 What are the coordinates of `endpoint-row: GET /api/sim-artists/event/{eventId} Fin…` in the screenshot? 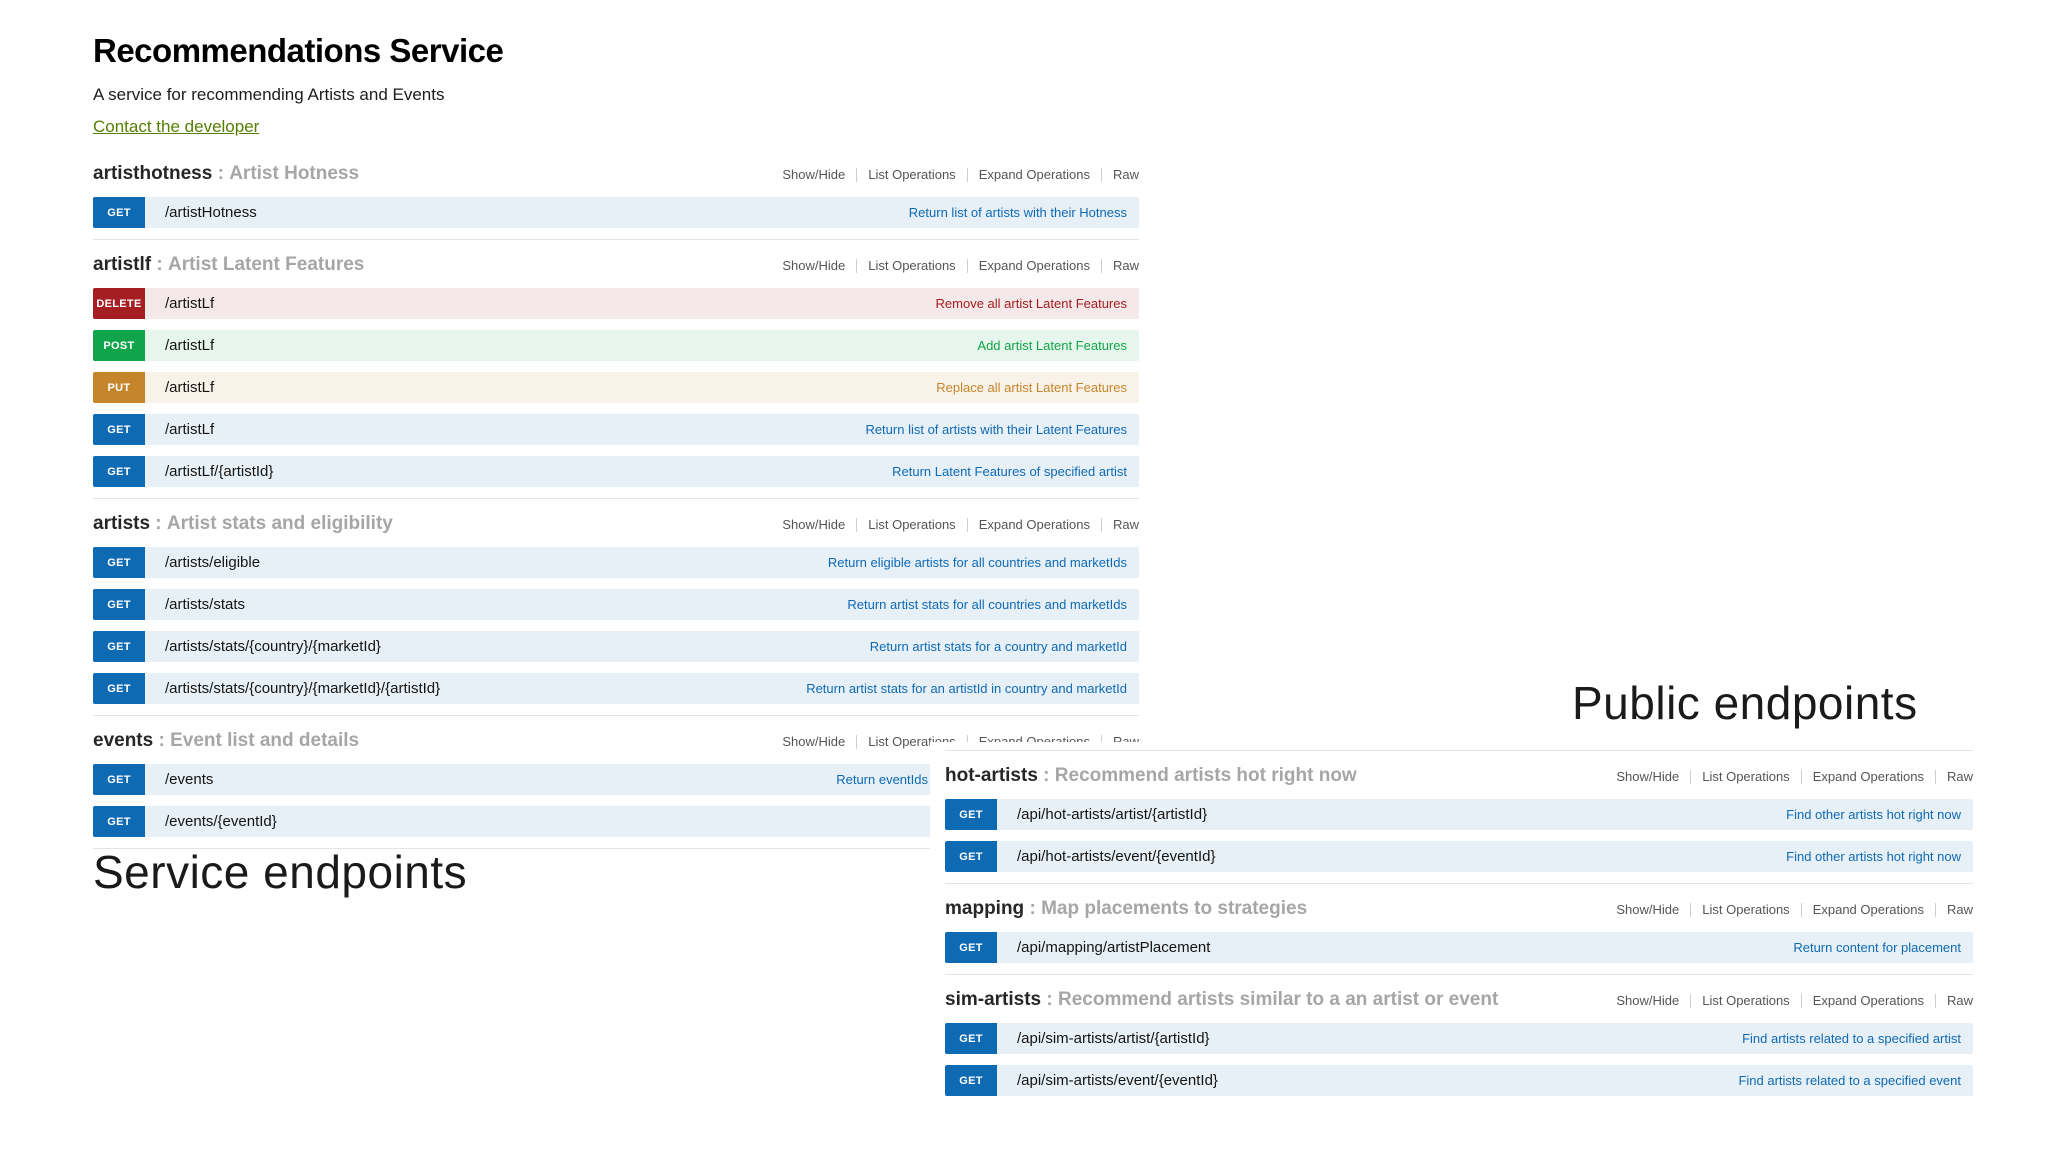 It's located at (1459, 1080).